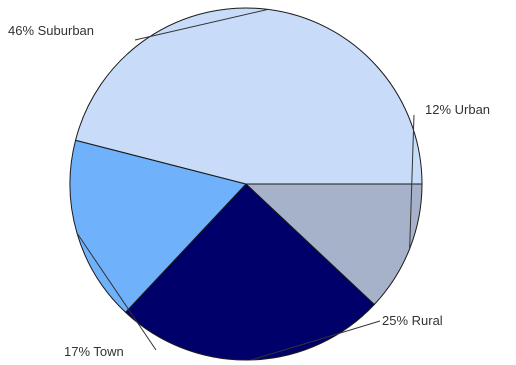  I want to click on leader-line-suburban, so click(201, 24).